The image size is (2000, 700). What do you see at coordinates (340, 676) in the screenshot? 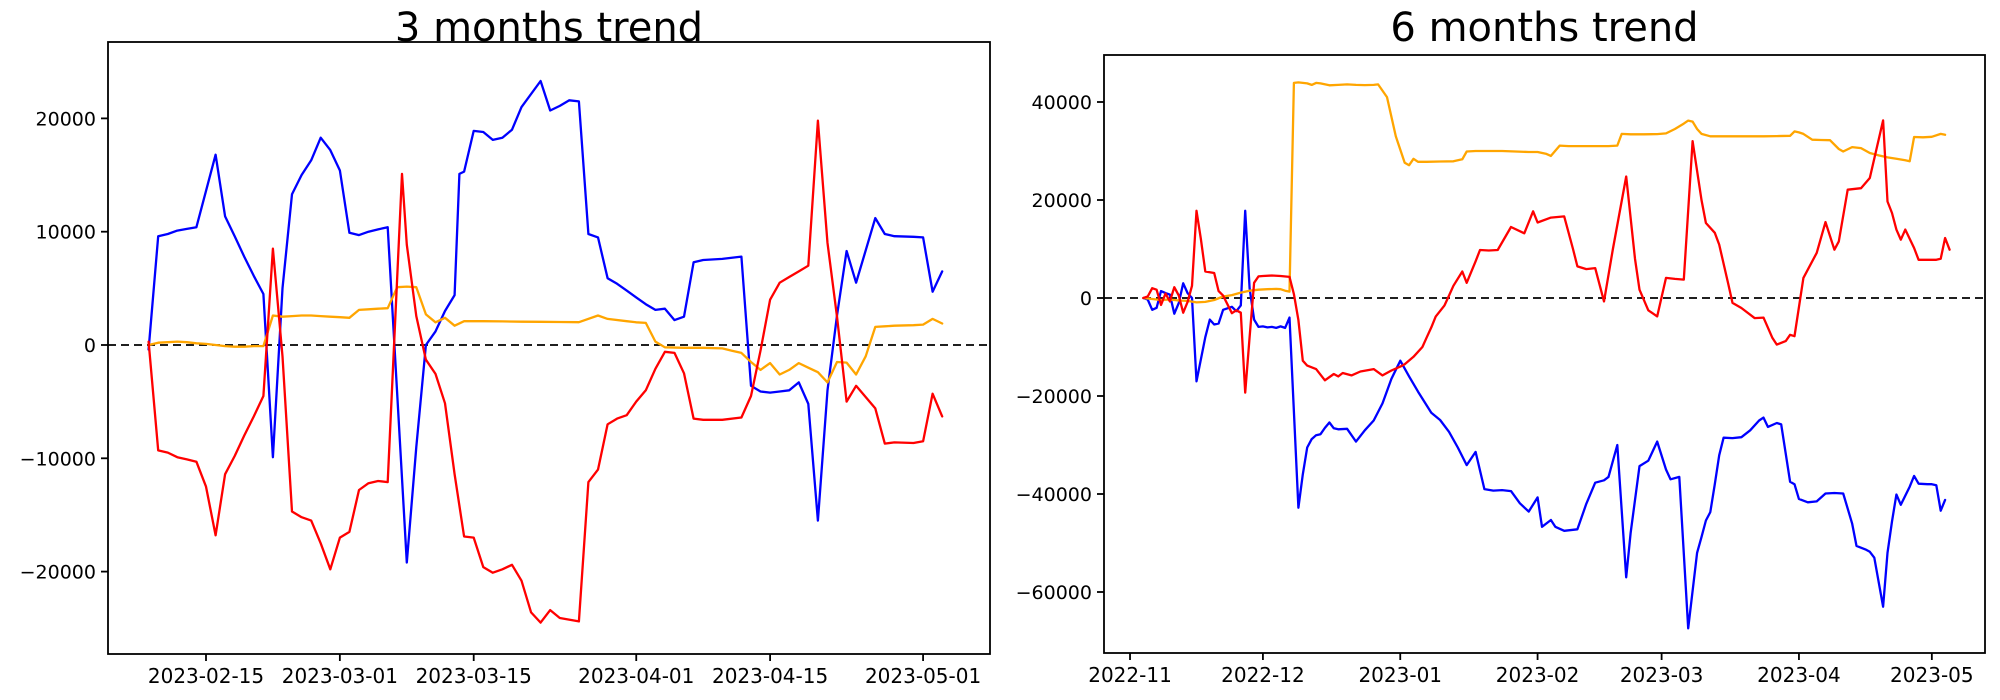
I see `x-tick-label: 2023-03-01` at bounding box center [340, 676].